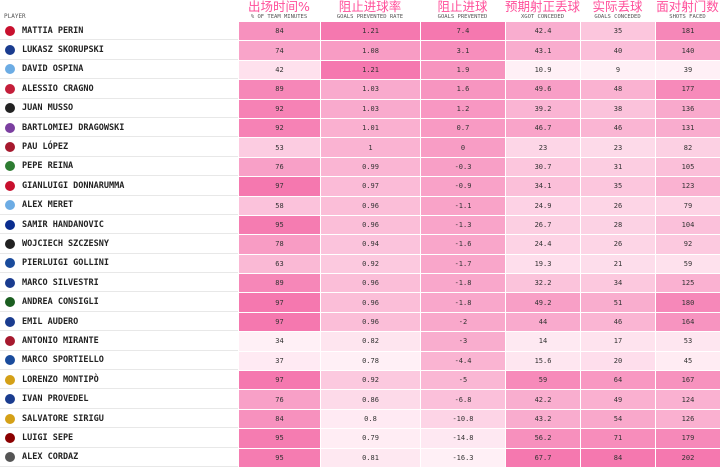  Describe the element at coordinates (542, 283) in the screenshot. I see `stat-cell: 32.2` at that location.